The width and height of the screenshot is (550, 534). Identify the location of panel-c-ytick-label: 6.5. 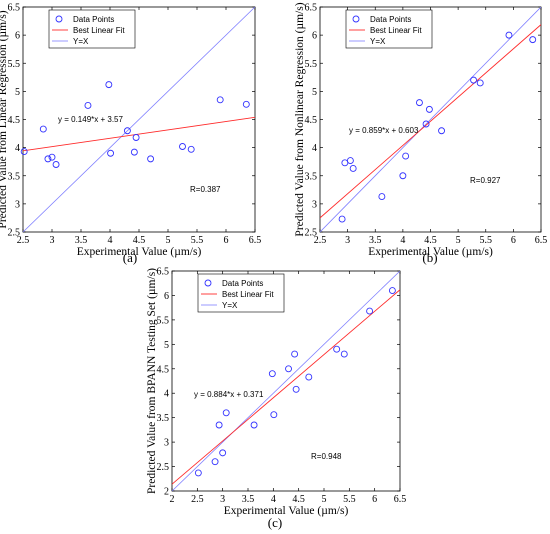
(163, 272).